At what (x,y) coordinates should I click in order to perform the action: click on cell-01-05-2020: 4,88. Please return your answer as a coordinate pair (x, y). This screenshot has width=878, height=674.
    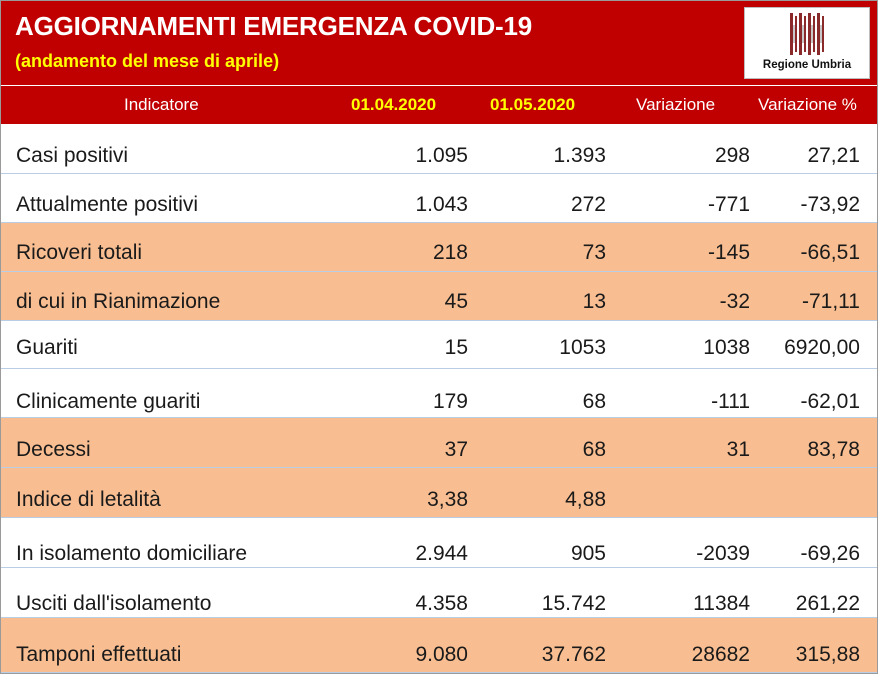
    Looking at the image, I should click on (585, 499).